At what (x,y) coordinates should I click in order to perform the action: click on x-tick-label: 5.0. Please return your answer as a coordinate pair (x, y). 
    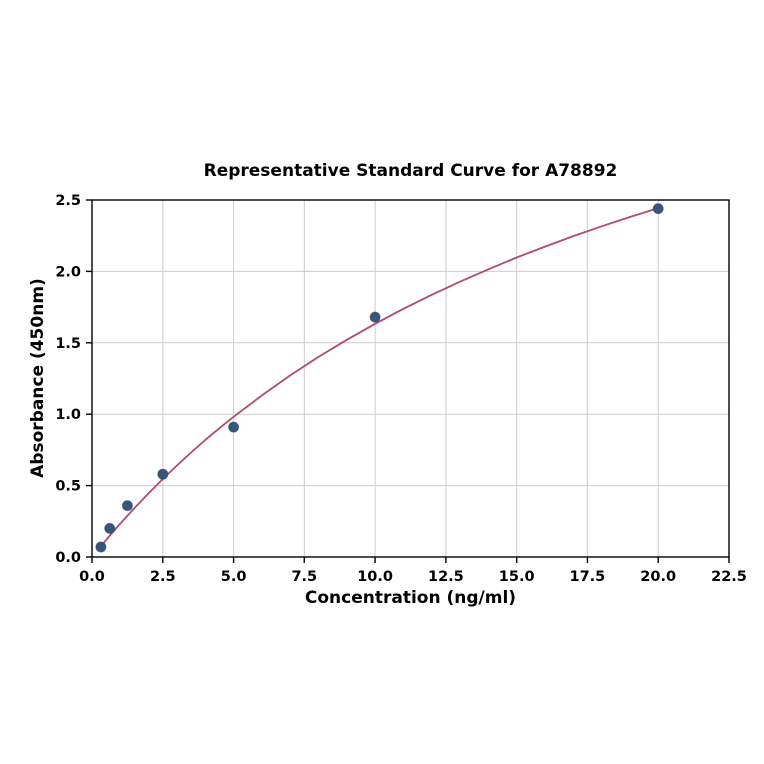
    Looking at the image, I should click on (234, 577).